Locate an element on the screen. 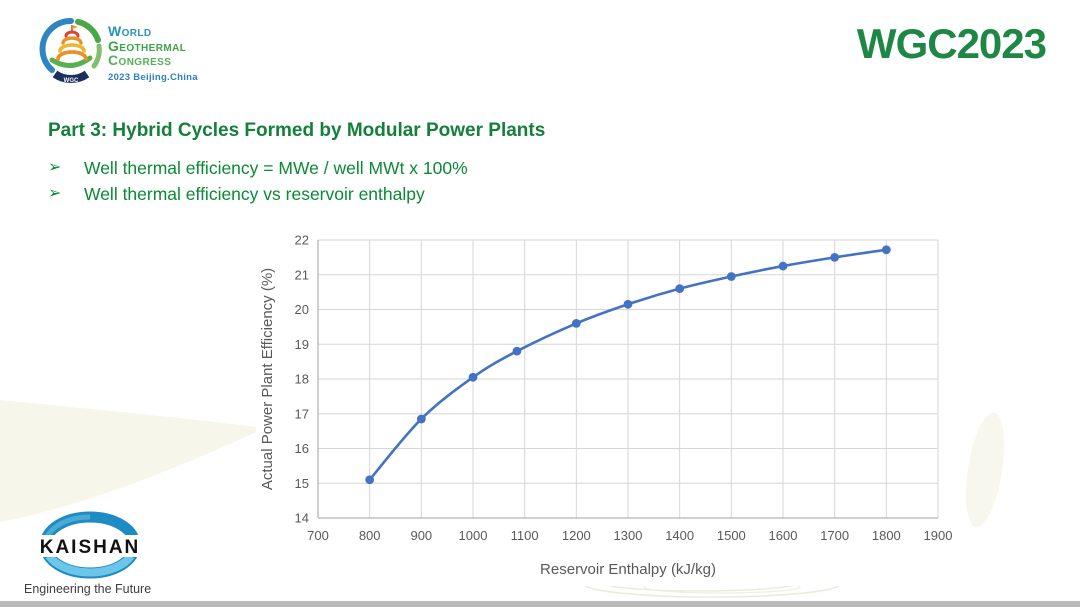  y-tick-label: 18 is located at coordinates (302, 379).